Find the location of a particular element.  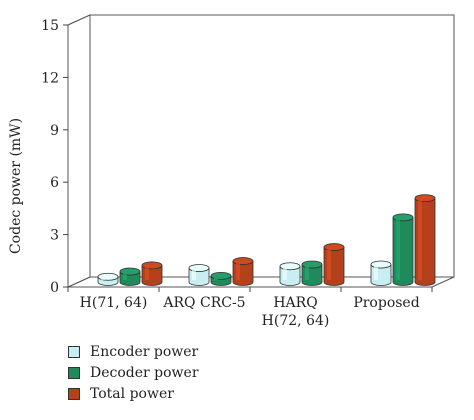

legend-item-decoder: Decoder power is located at coordinates (133, 372).